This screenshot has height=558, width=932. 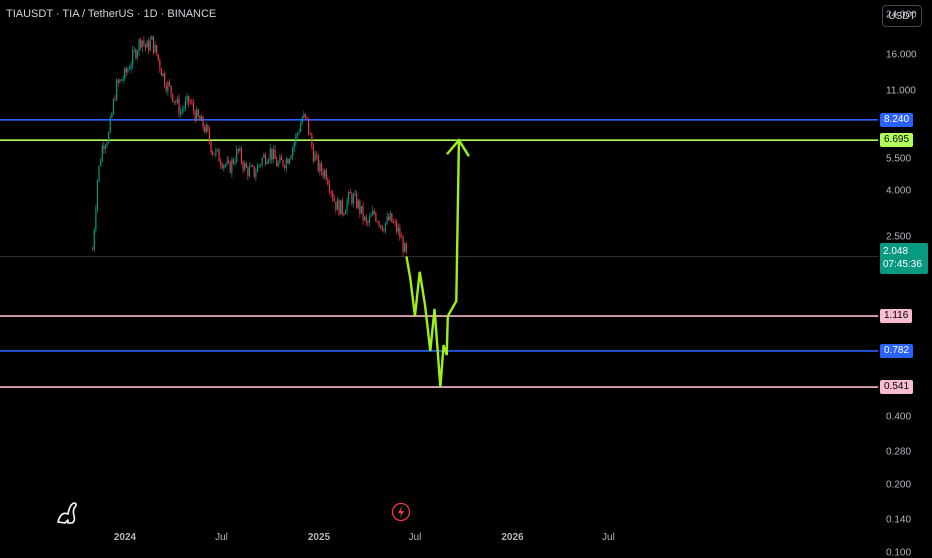 What do you see at coordinates (899, 417) in the screenshot?
I see `y-tick-label: 0.400` at bounding box center [899, 417].